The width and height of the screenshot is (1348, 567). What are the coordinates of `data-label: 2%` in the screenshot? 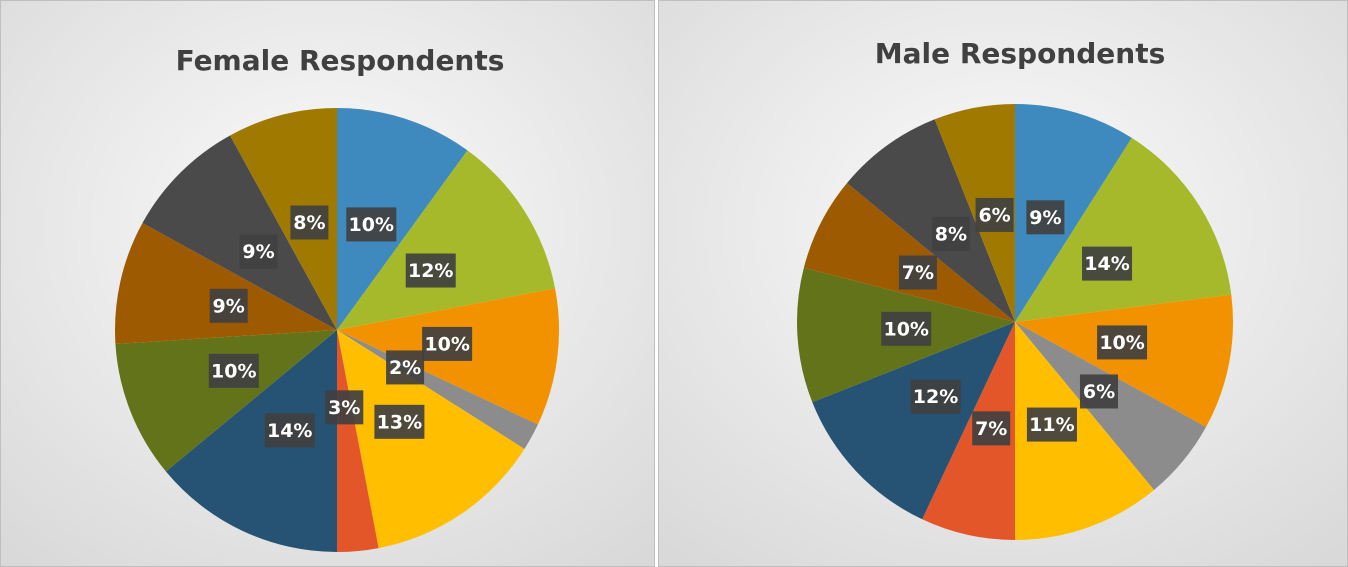 It's located at (405, 368).